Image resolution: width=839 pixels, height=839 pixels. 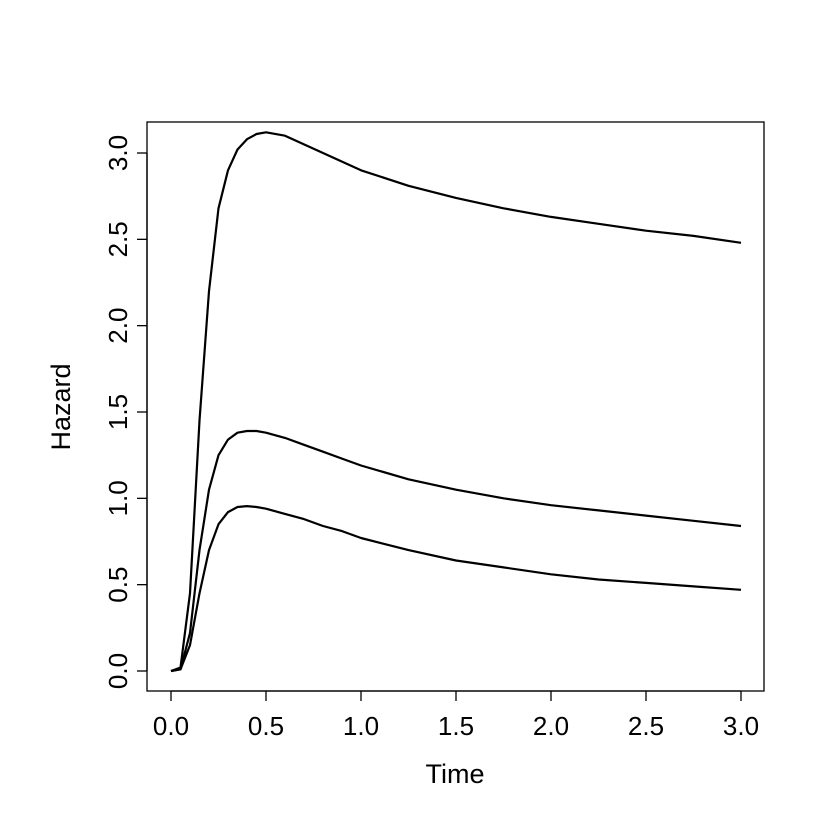 I want to click on x-axis-title: Time, so click(x=455, y=774).